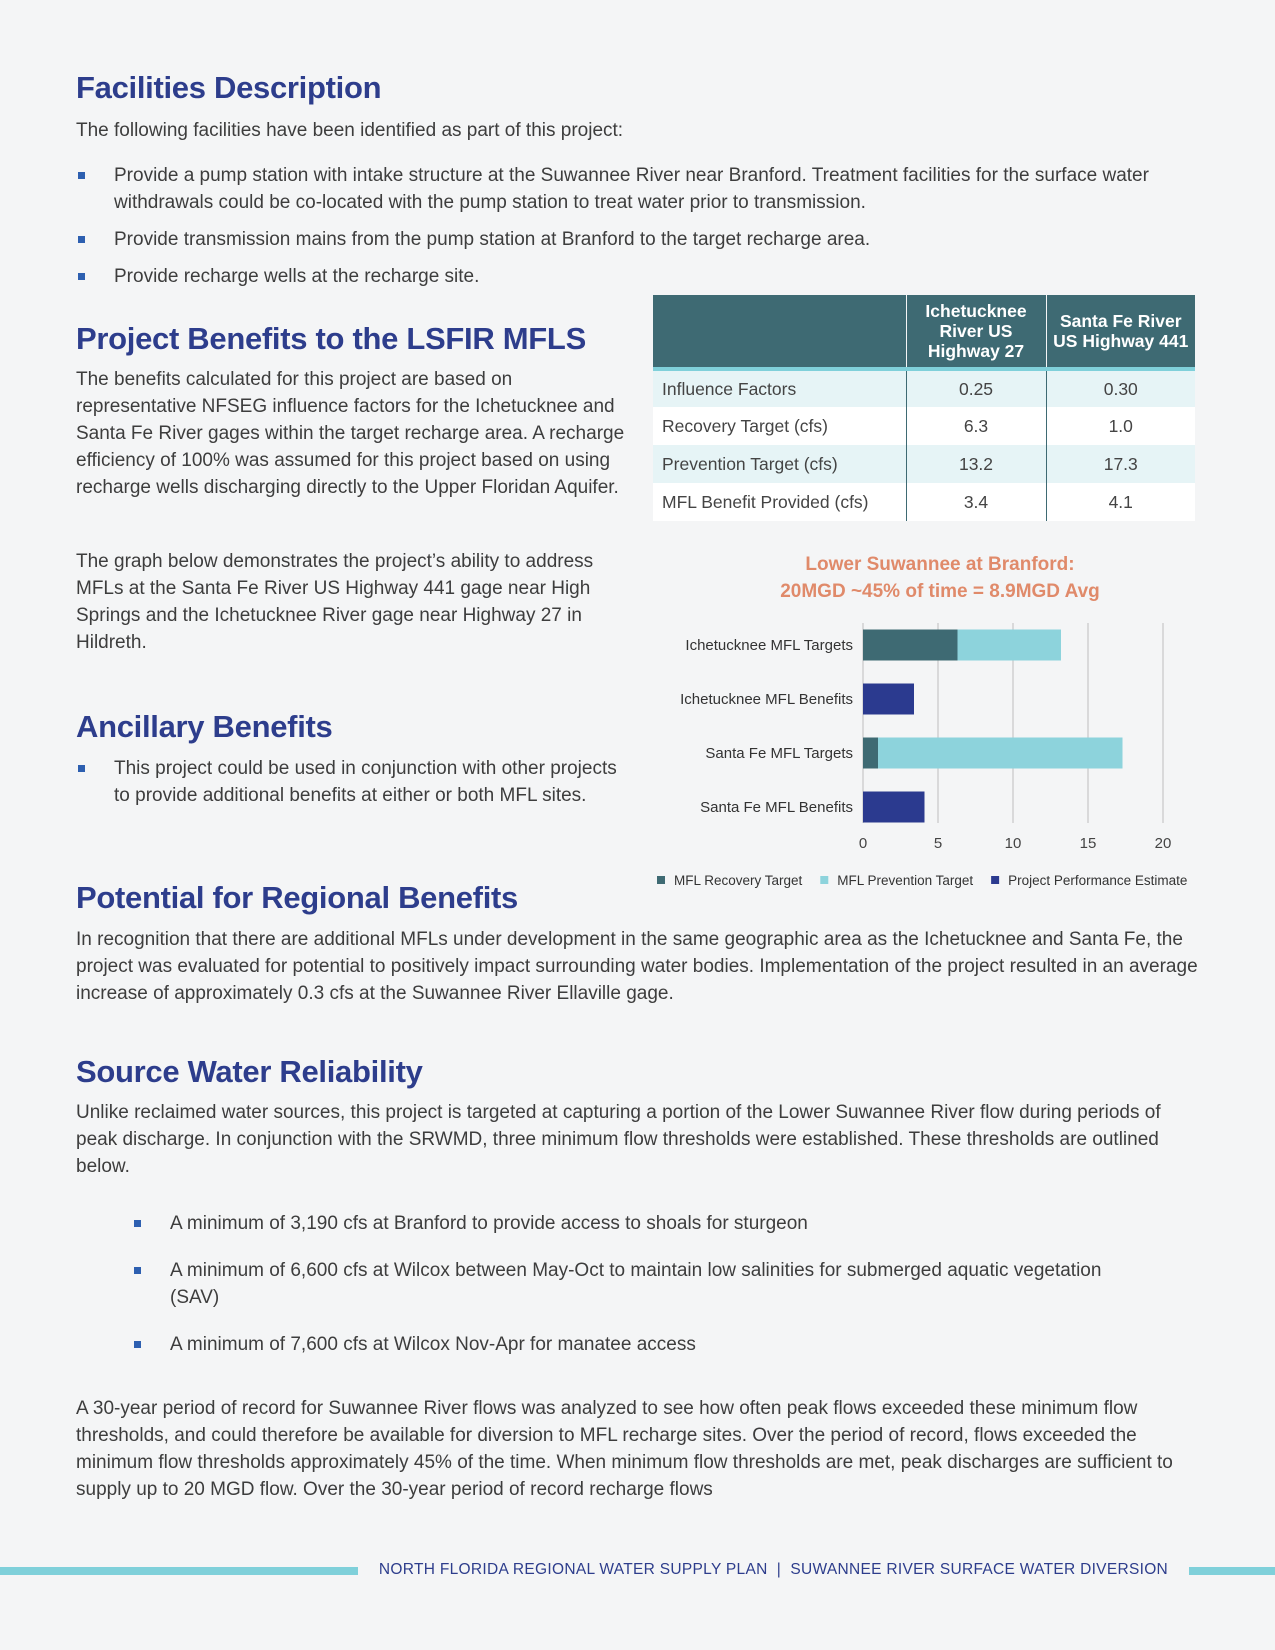 This screenshot has width=1275, height=1650. What do you see at coordinates (975, 426) in the screenshot?
I see `table-cell: 6.3` at bounding box center [975, 426].